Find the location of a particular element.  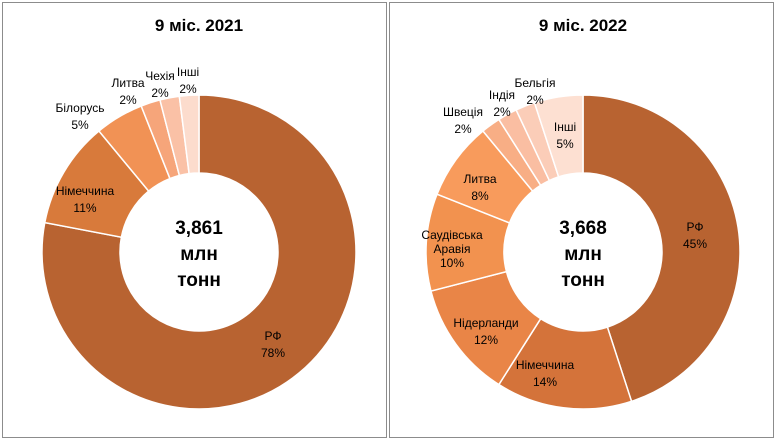

slice-label-sweden-2022: Швеція 2% is located at coordinates (463, 120).